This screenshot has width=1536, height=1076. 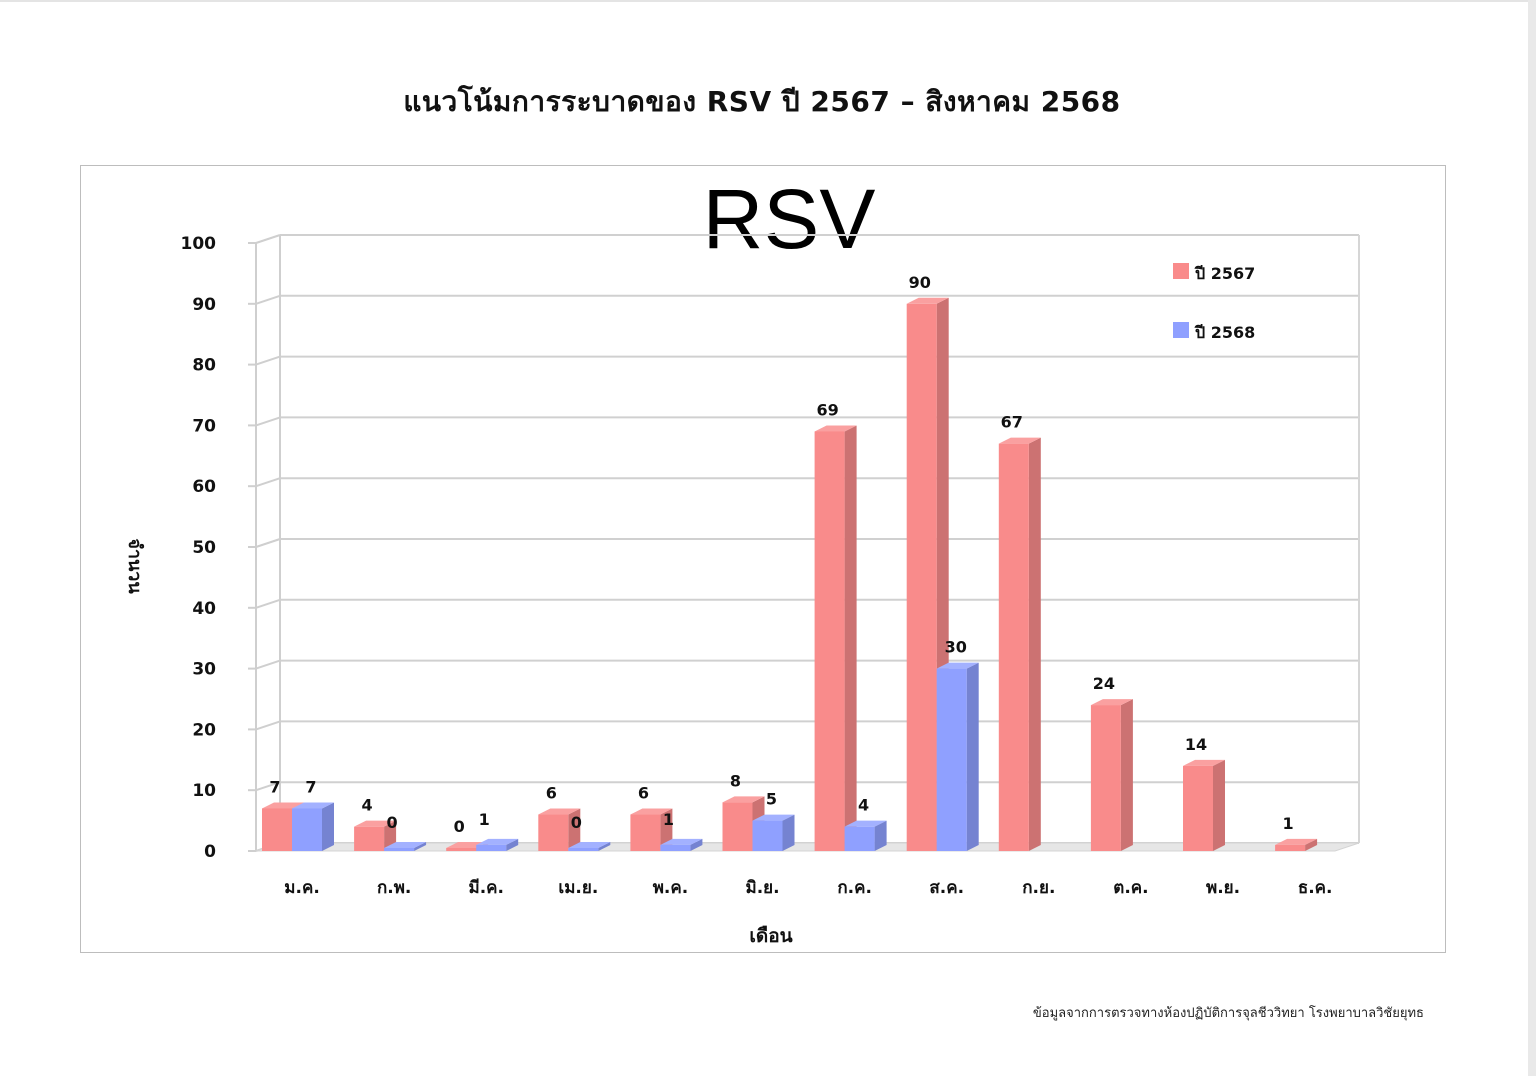 What do you see at coordinates (204, 670) in the screenshot?
I see `y-tick-label: 30` at bounding box center [204, 670].